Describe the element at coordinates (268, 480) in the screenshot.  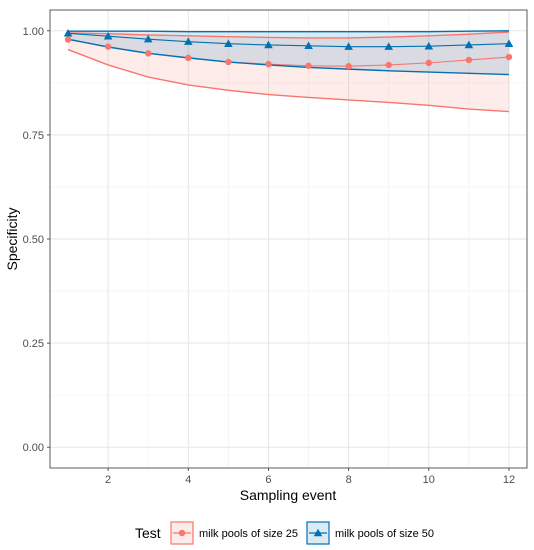
I see `x-tick-label: 6` at that location.